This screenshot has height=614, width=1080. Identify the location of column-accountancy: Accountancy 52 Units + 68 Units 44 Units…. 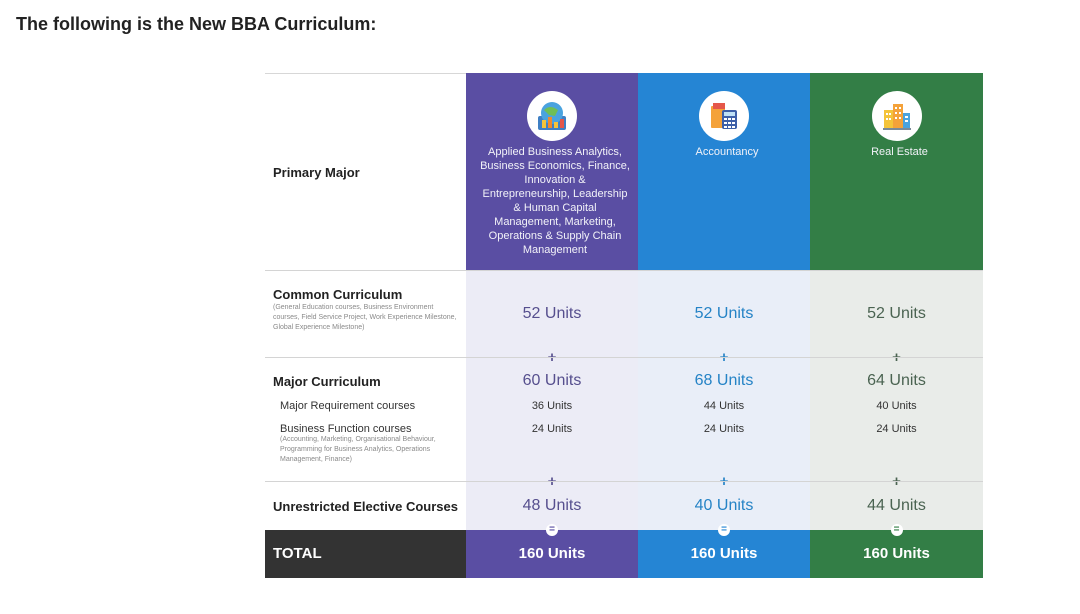
(724, 325).